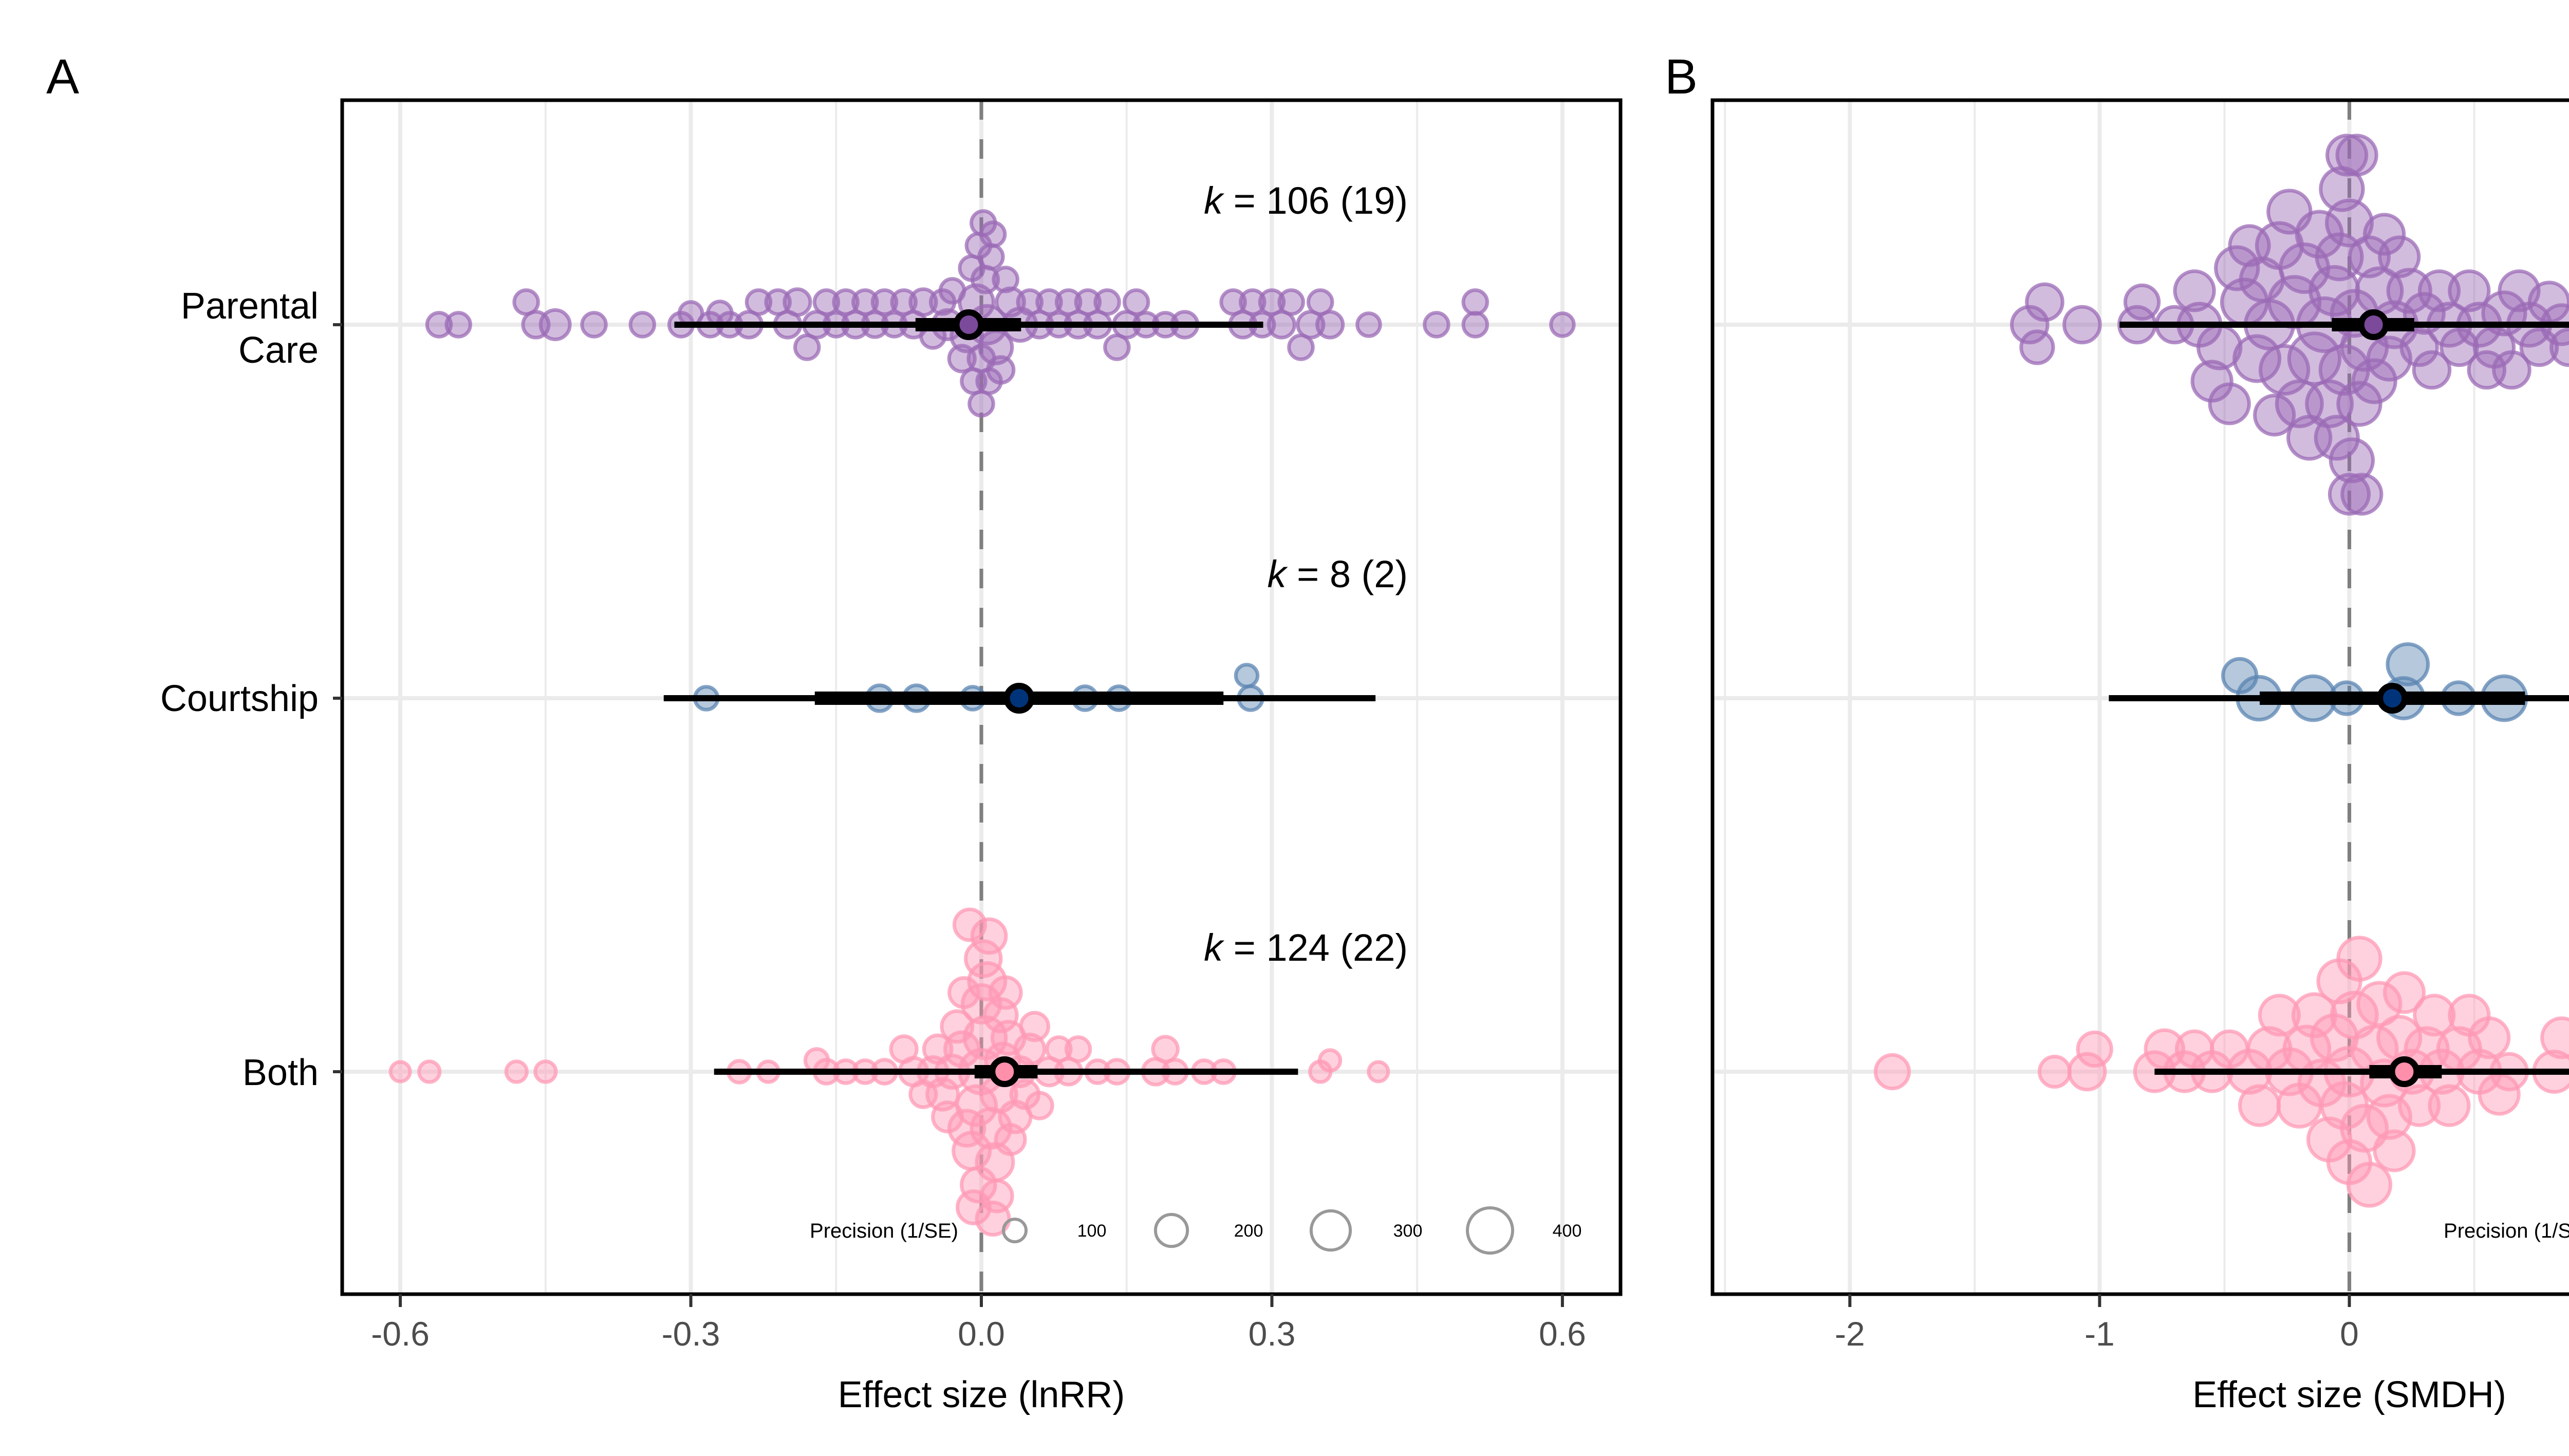  What do you see at coordinates (401, 1334) in the screenshot?
I see `x-tick-label: -0.6` at bounding box center [401, 1334].